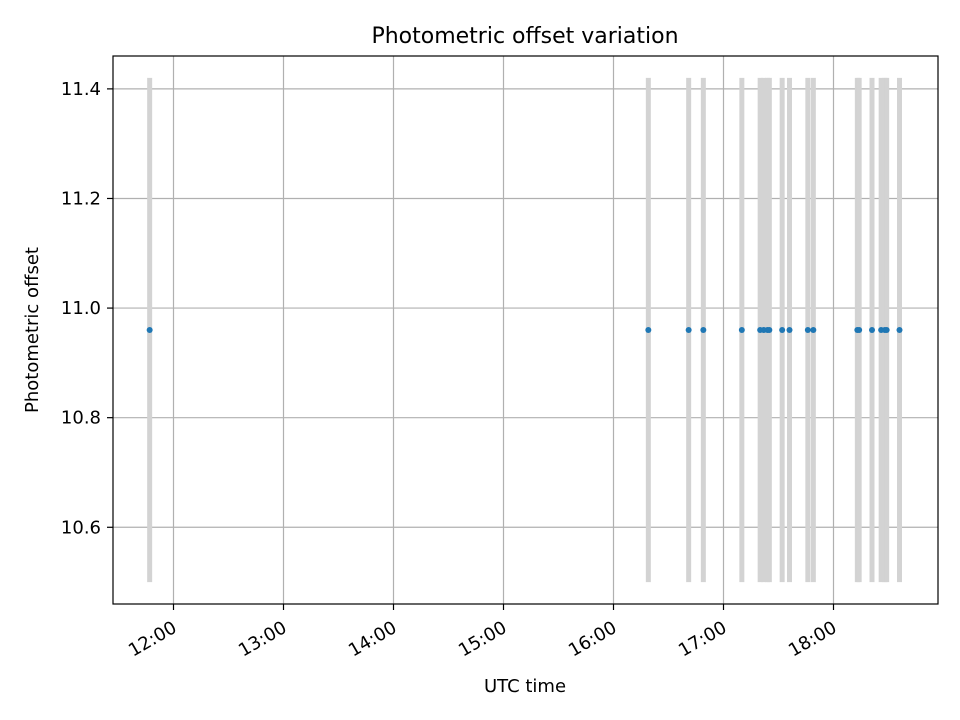  Describe the element at coordinates (524, 36) in the screenshot. I see `chart-title: Photometric offset variation` at that location.